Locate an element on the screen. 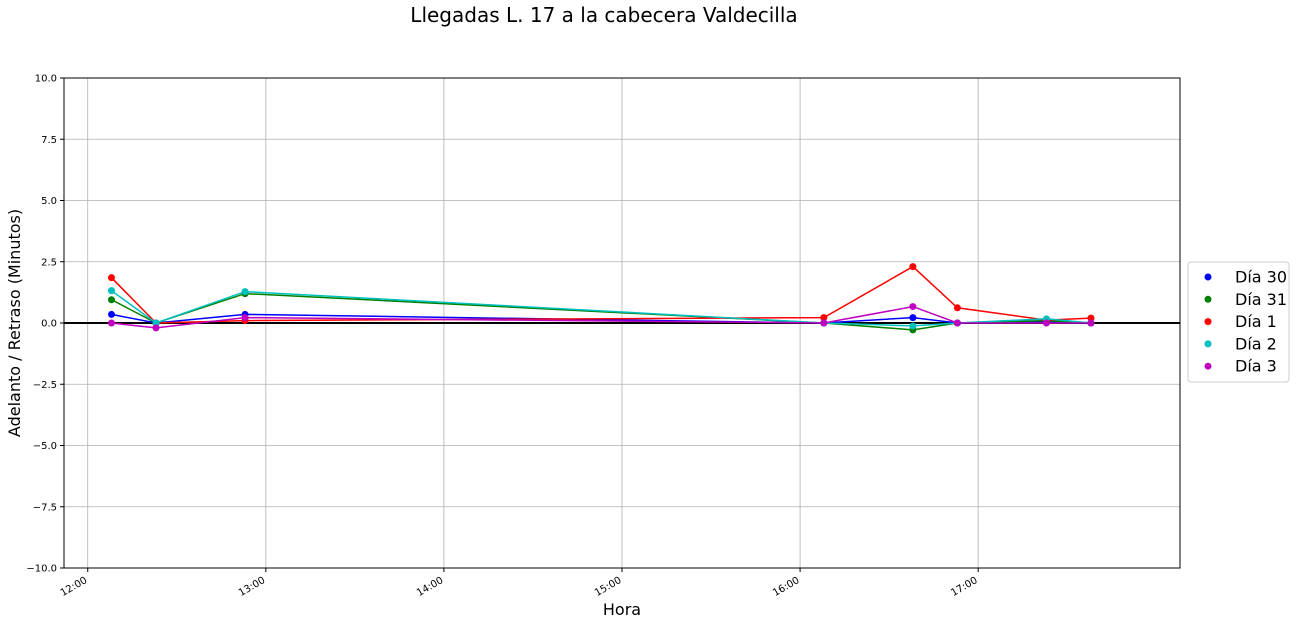 The height and width of the screenshot is (624, 1297). legend-frame is located at coordinates (1238, 322).